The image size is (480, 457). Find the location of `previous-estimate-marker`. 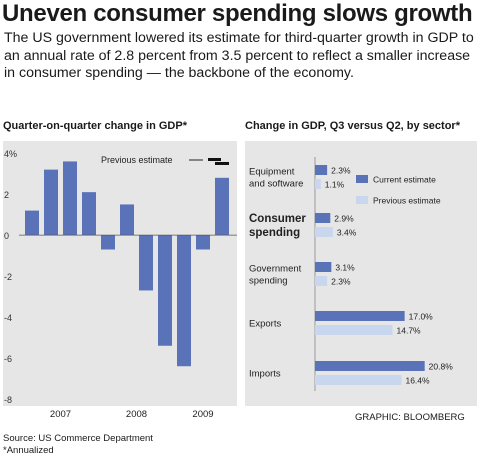

previous-estimate-marker is located at coordinates (222, 163).